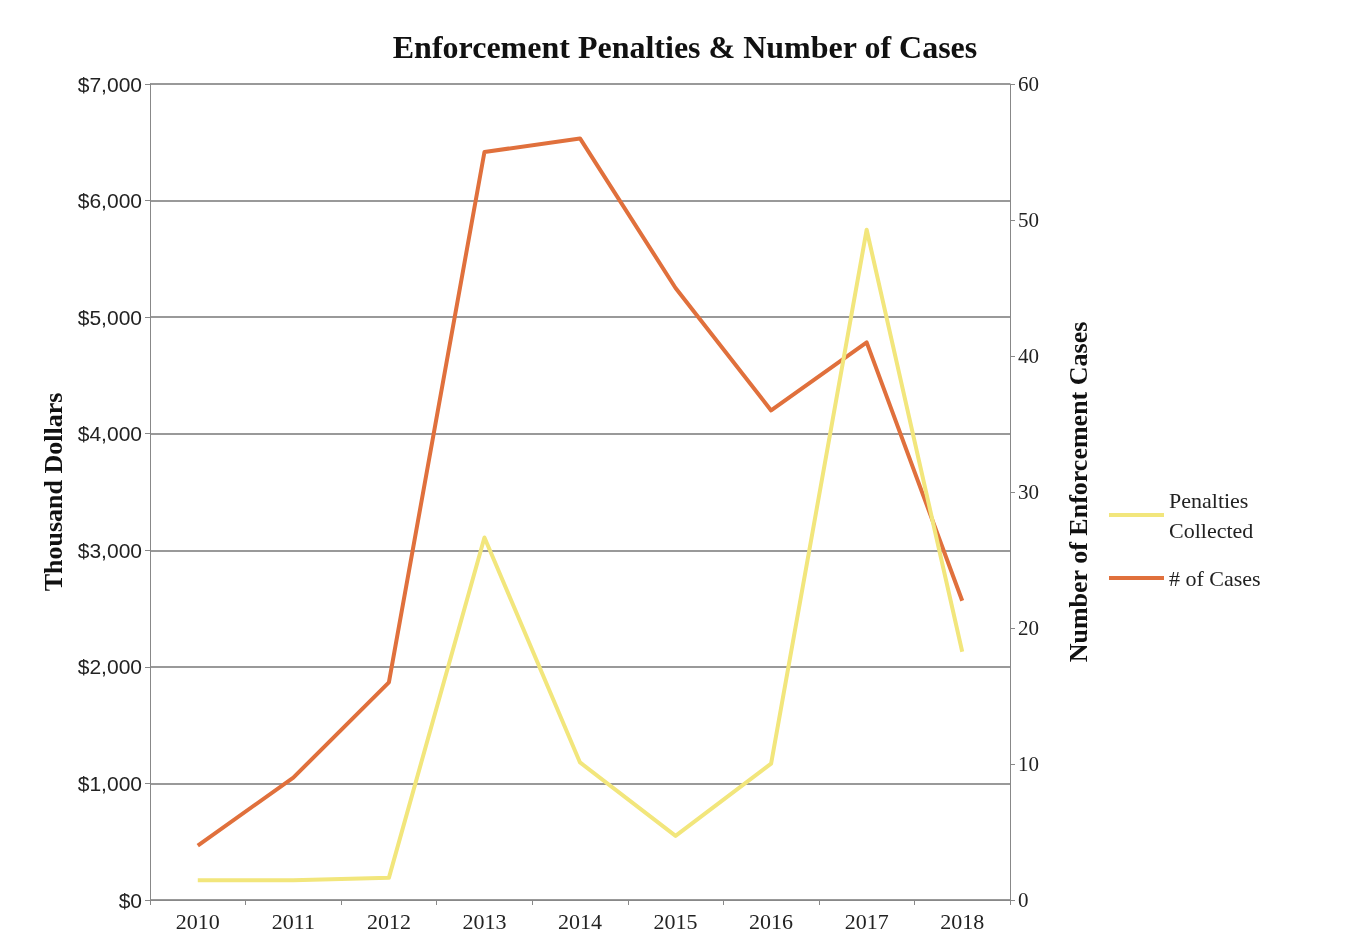 The width and height of the screenshot is (1364, 950). Describe the element at coordinates (197, 921) in the screenshot. I see `x-tick-label: 2010` at that location.